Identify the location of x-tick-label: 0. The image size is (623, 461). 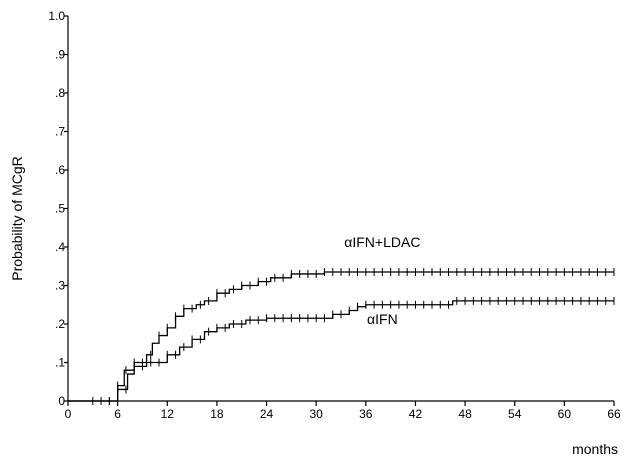
(68, 414).